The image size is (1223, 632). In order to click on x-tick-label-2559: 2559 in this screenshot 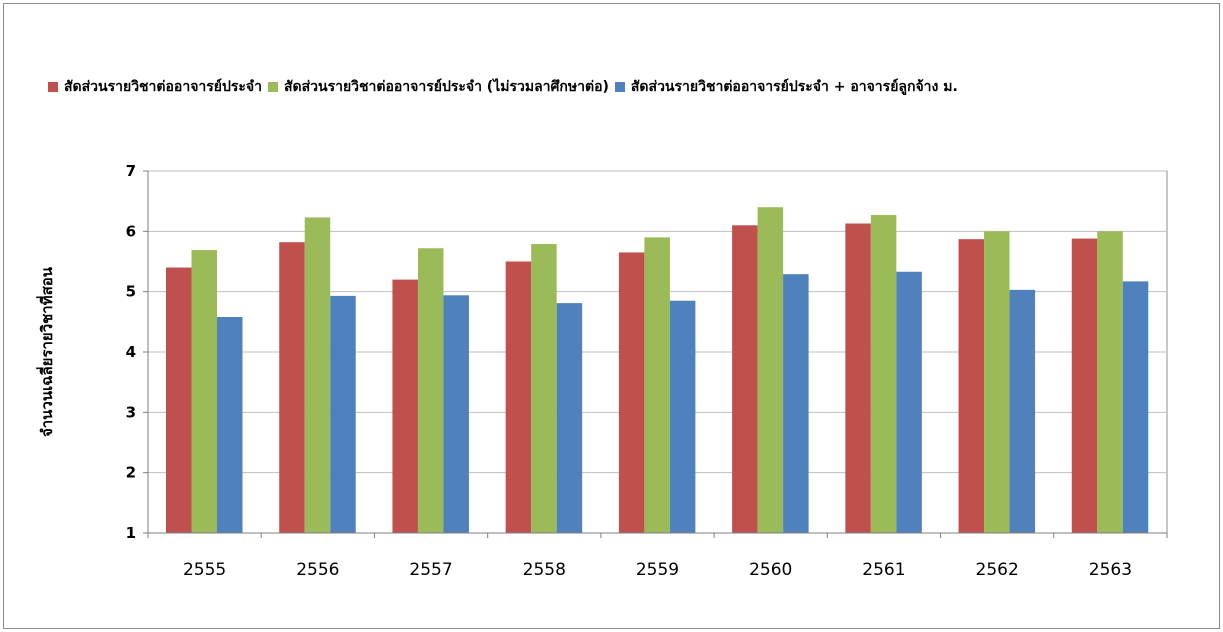, I will do `click(657, 570)`.